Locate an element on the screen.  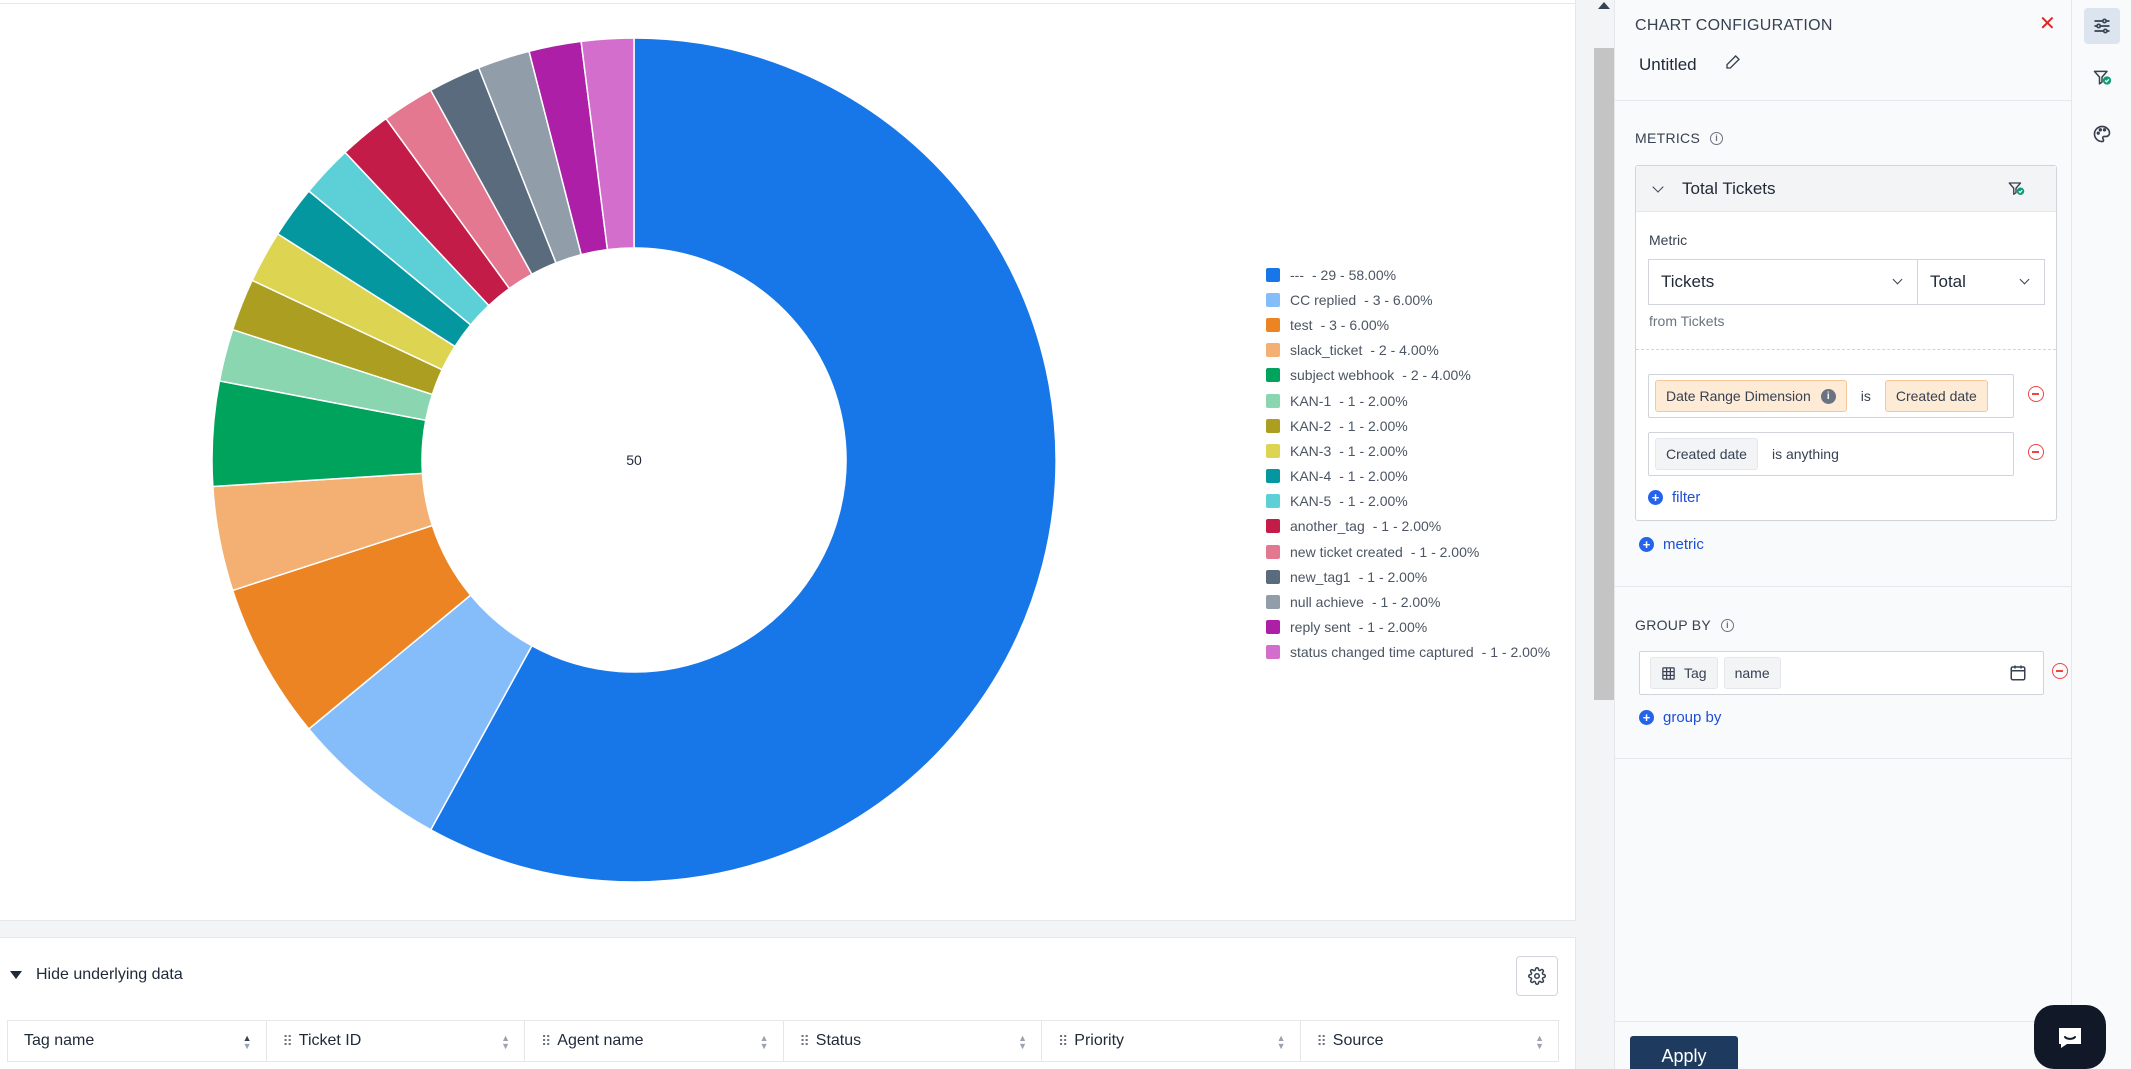
column-header: ⠿ Status ▲ ▼ is located at coordinates (913, 1041).